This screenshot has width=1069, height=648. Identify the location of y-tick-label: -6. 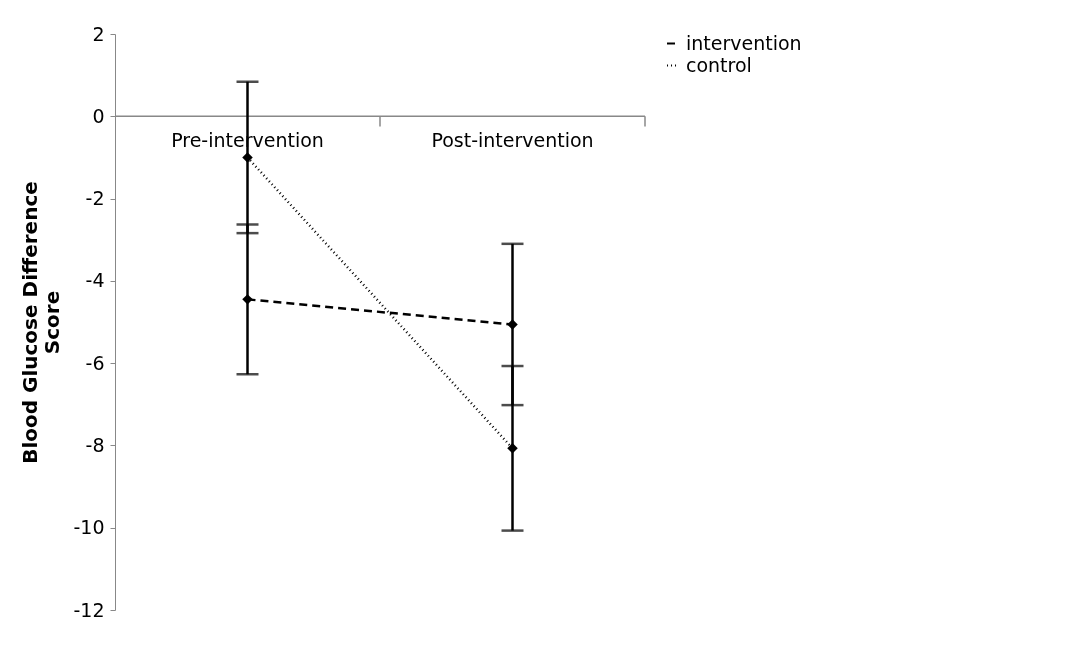
(95, 362).